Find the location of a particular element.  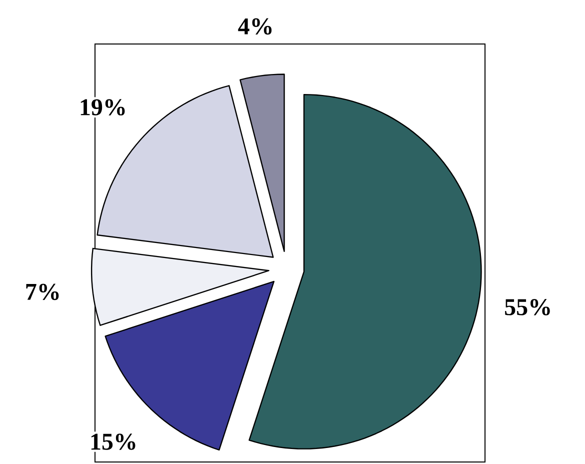

data-label: 4% is located at coordinates (255, 26).